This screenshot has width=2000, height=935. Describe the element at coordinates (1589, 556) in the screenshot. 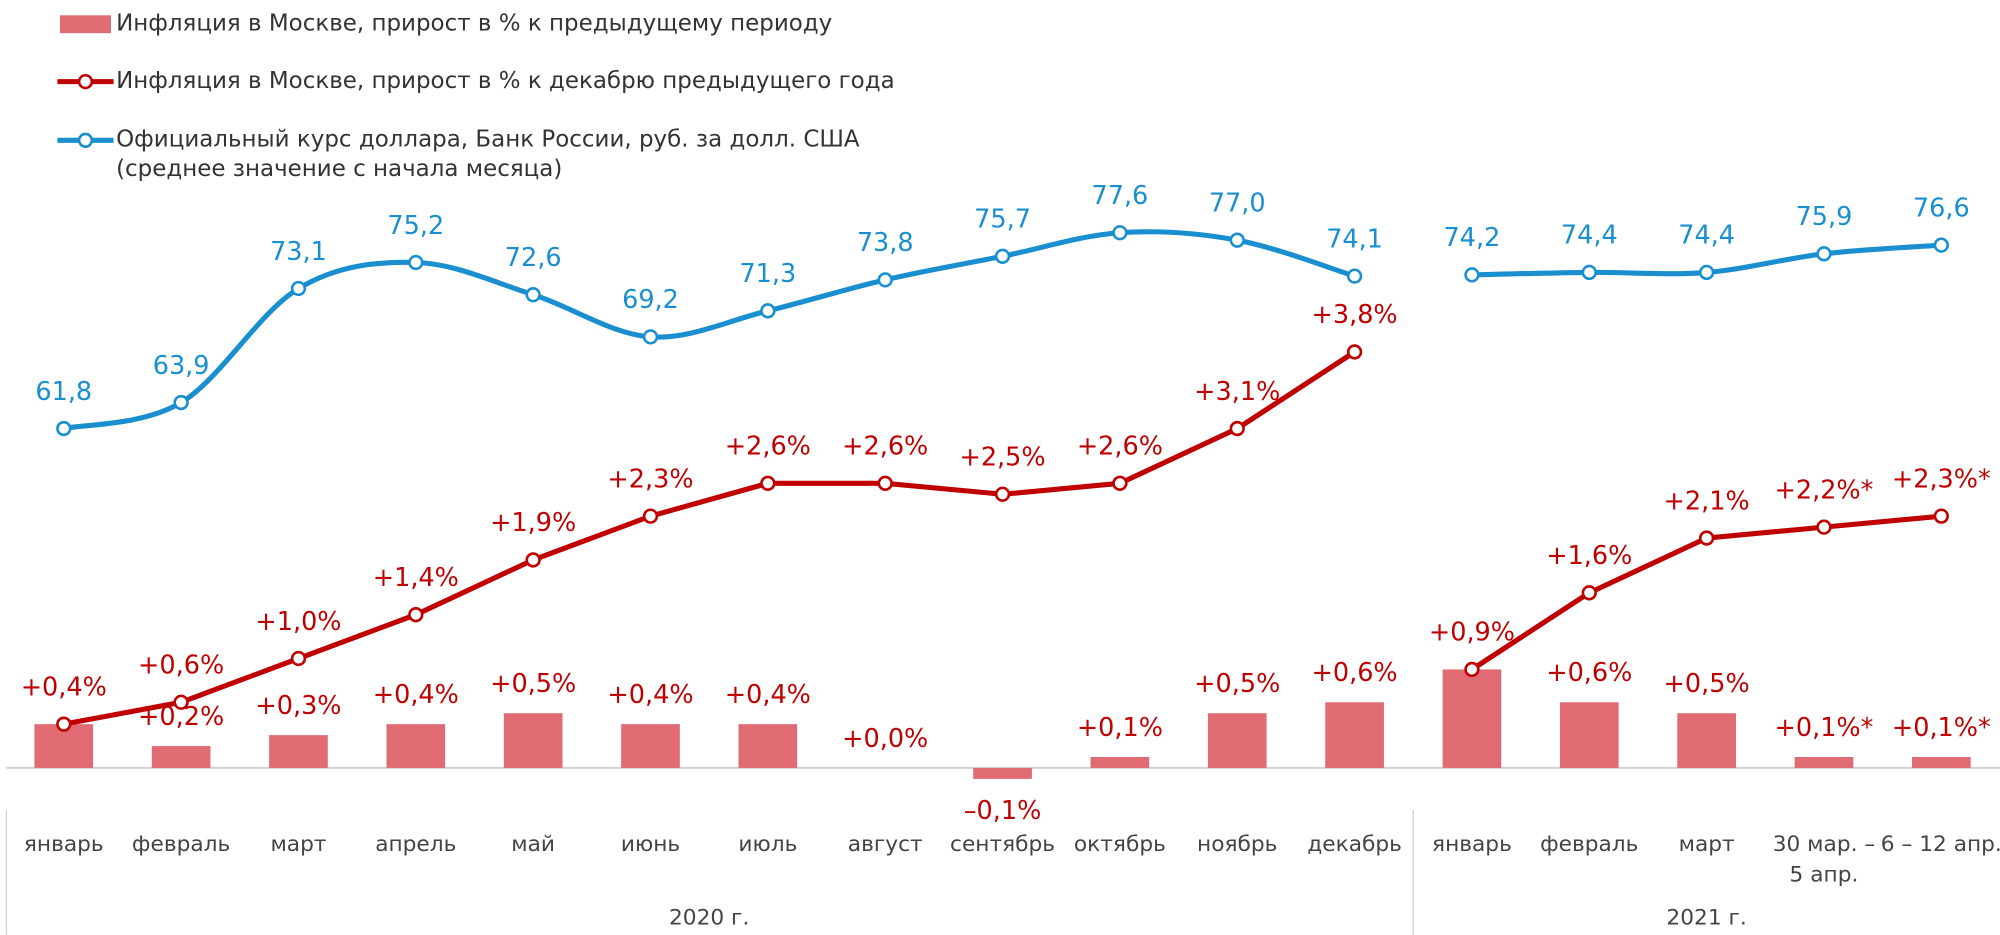

I see `line-label: +1,6%` at that location.